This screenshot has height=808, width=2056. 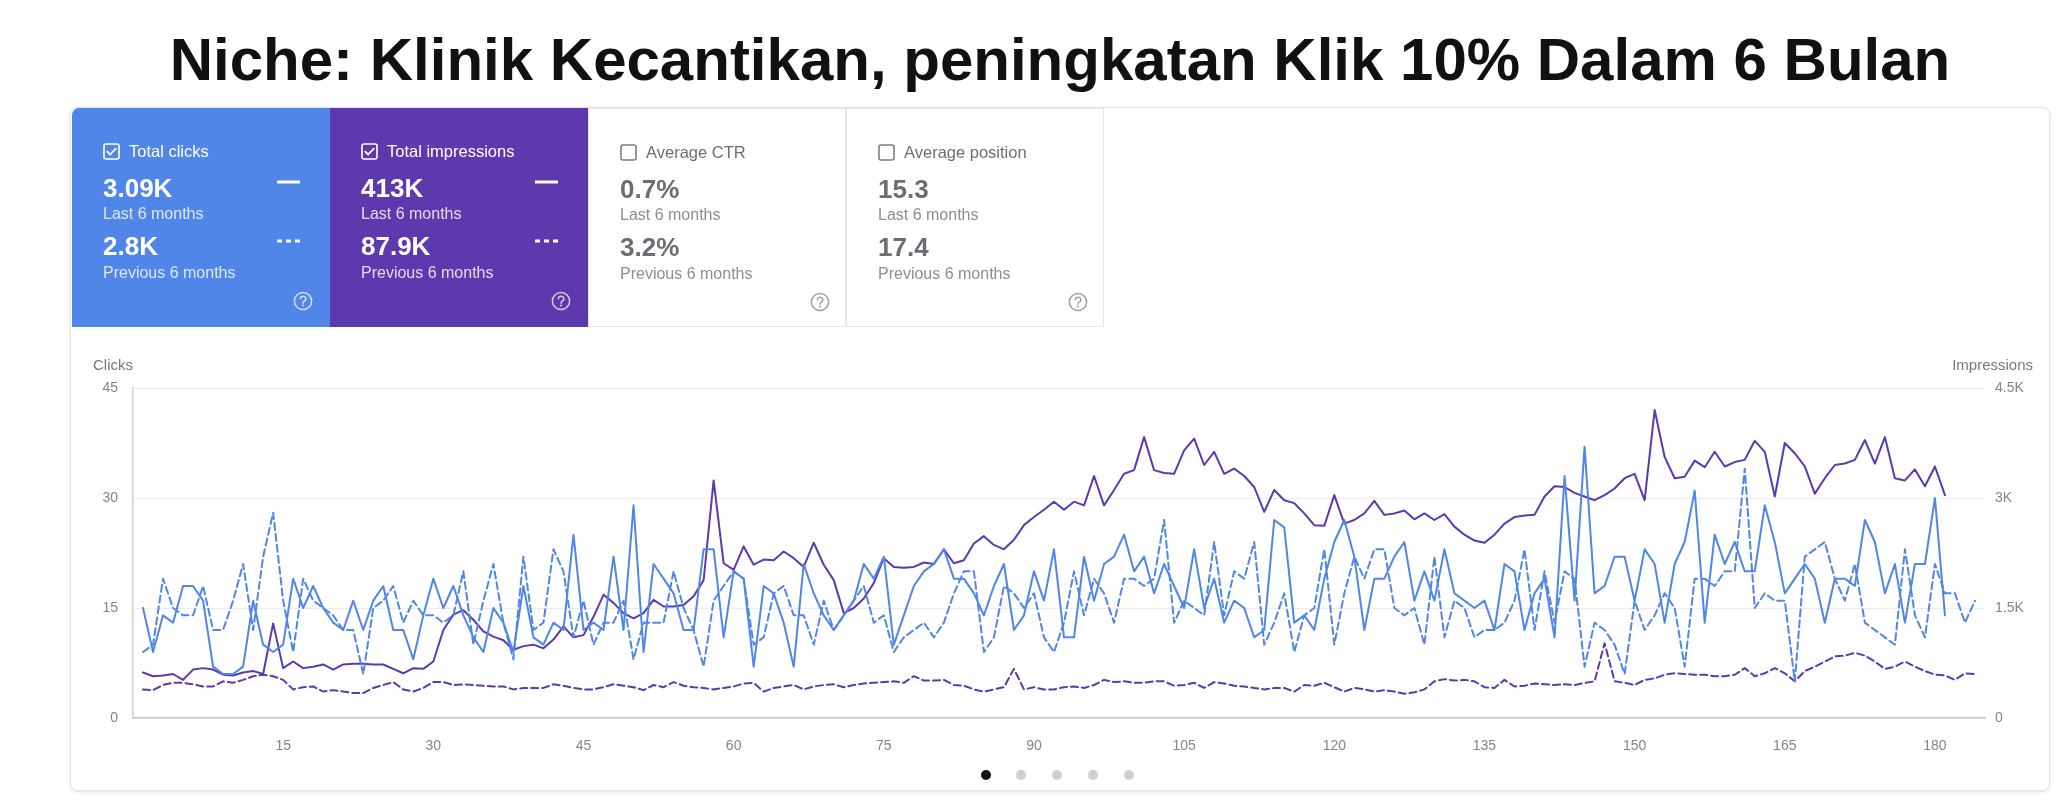 What do you see at coordinates (583, 745) in the screenshot?
I see `x-tick-label: 45` at bounding box center [583, 745].